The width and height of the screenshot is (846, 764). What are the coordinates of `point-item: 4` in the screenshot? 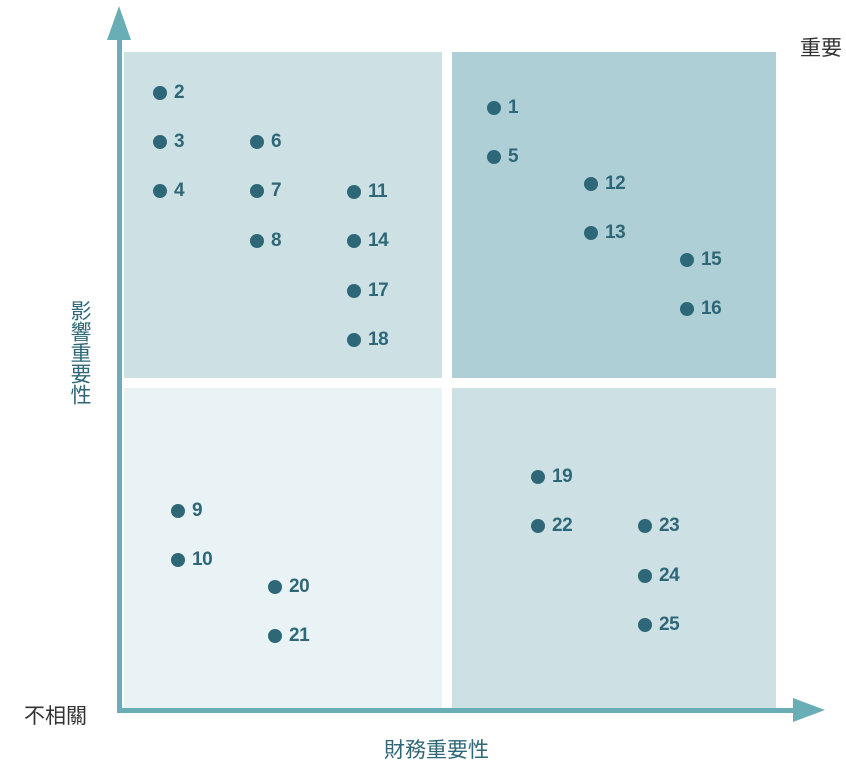 It's located at (169, 191).